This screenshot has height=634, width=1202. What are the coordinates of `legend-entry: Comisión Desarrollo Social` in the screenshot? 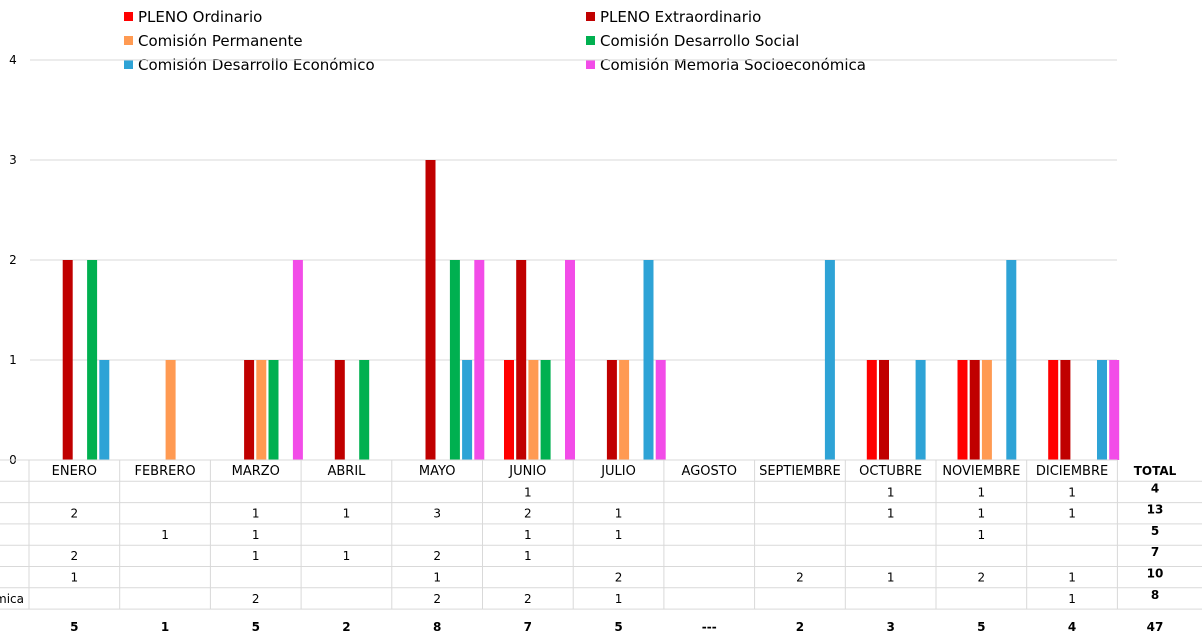 It's located at (699, 41).